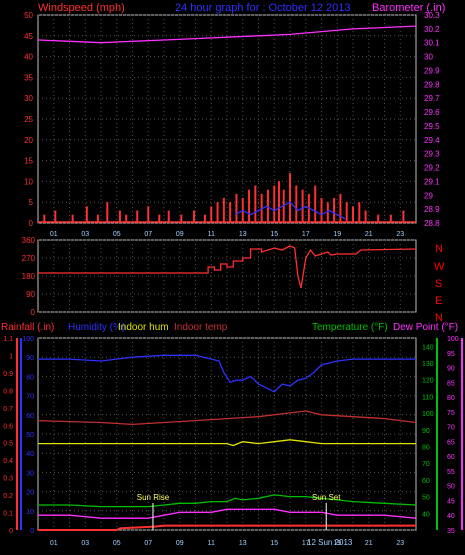 The height and width of the screenshot is (555, 465). I want to click on direction-tick-label: 90, so click(30, 294).